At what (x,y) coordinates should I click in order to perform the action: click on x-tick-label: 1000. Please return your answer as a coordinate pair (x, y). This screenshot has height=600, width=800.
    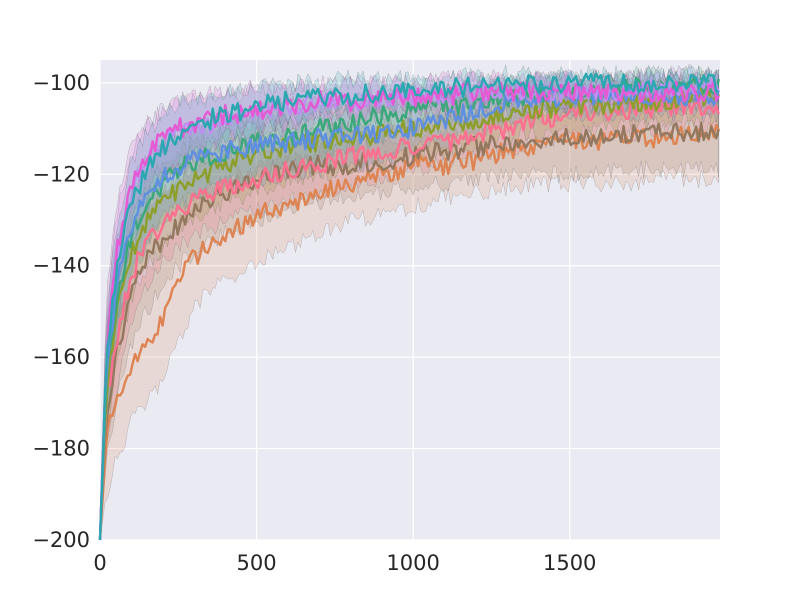
    Looking at the image, I should click on (412, 563).